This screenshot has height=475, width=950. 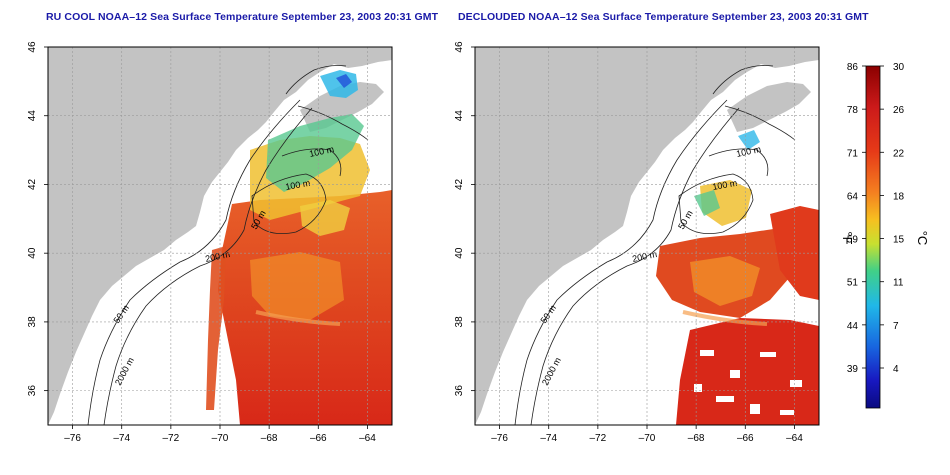 I want to click on fahrenheit-tick-label: 59, so click(x=853, y=240).